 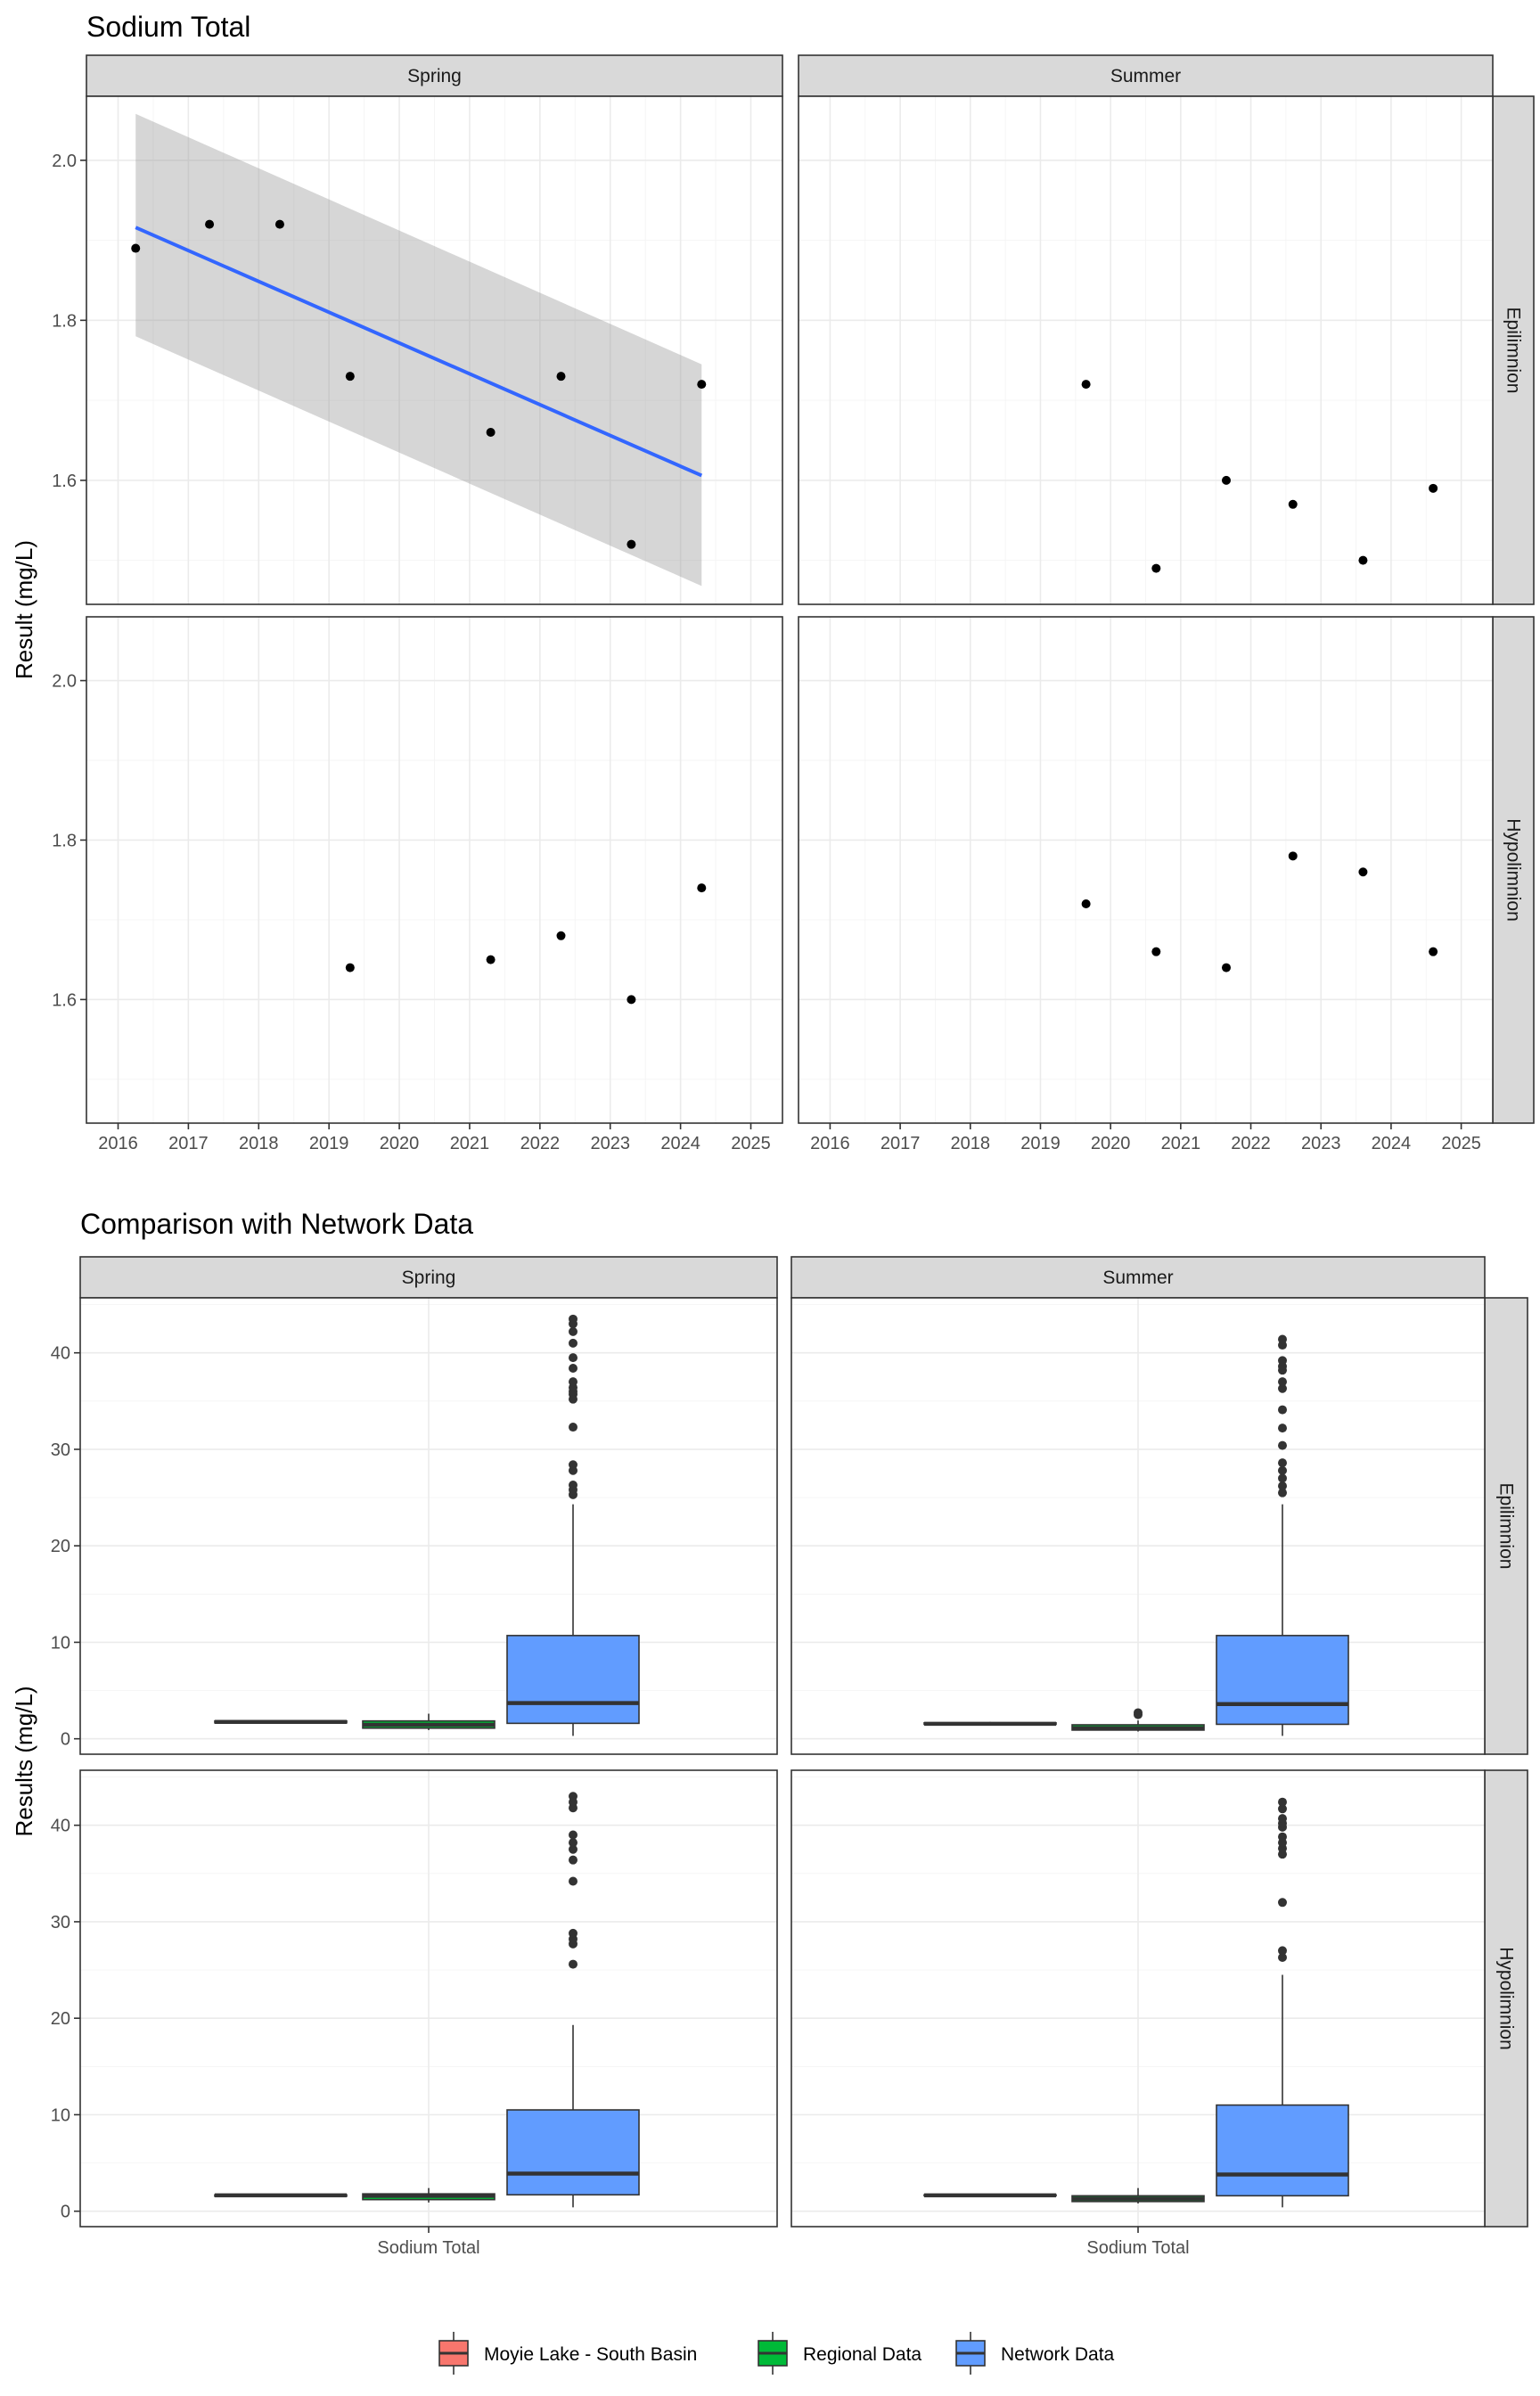 I want to click on panel-spring-epilimnion, so click(x=428, y=1526).